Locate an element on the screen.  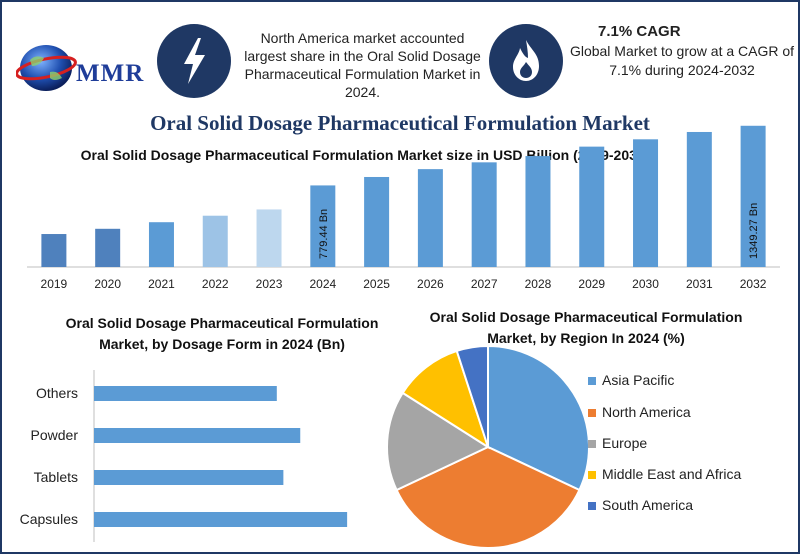
data-label-2032: 1349.27 Bn is located at coordinates (754, 231).